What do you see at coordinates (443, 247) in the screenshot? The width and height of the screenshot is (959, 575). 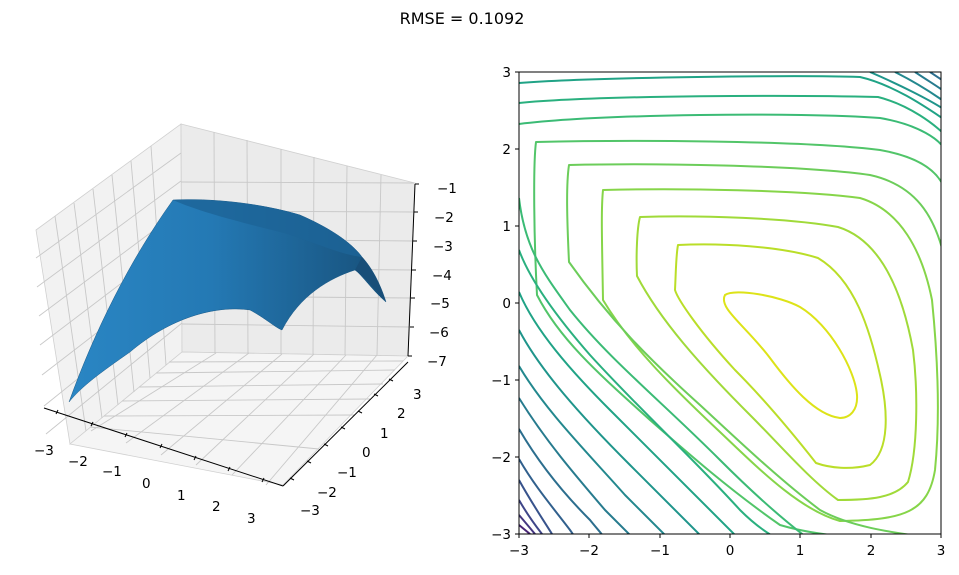 I see `z-tick-label: −3` at bounding box center [443, 247].